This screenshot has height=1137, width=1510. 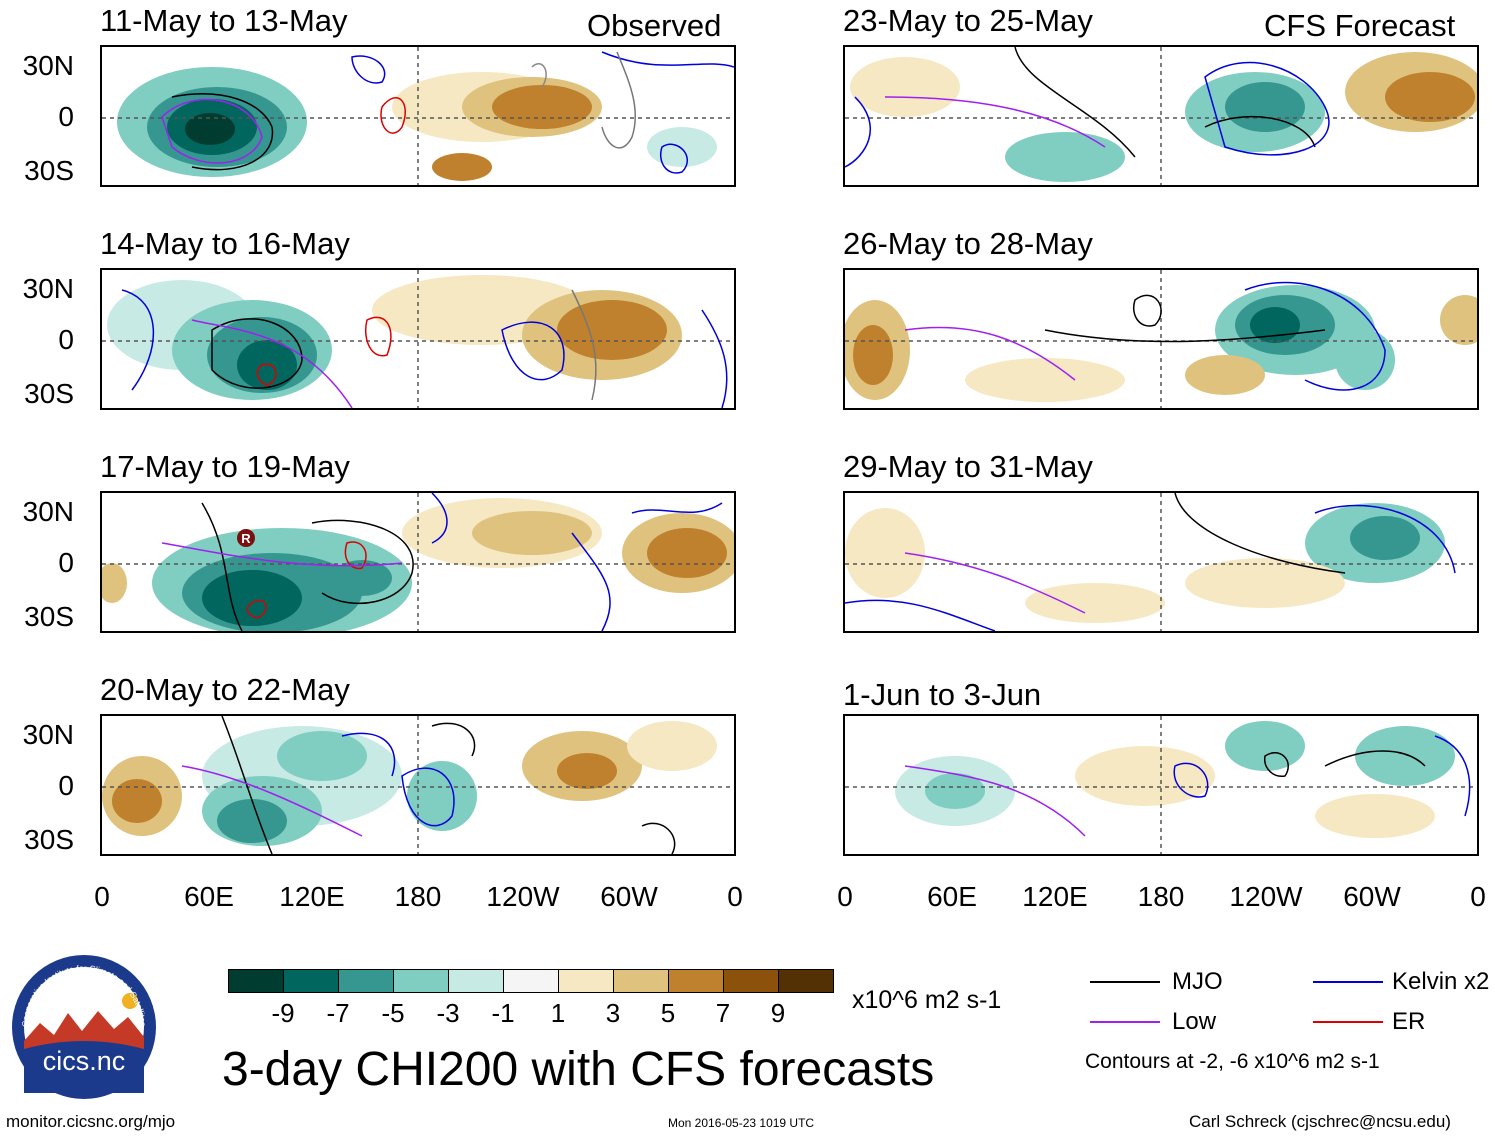 I want to click on legend-label-low: Low, so click(x=1194, y=1021).